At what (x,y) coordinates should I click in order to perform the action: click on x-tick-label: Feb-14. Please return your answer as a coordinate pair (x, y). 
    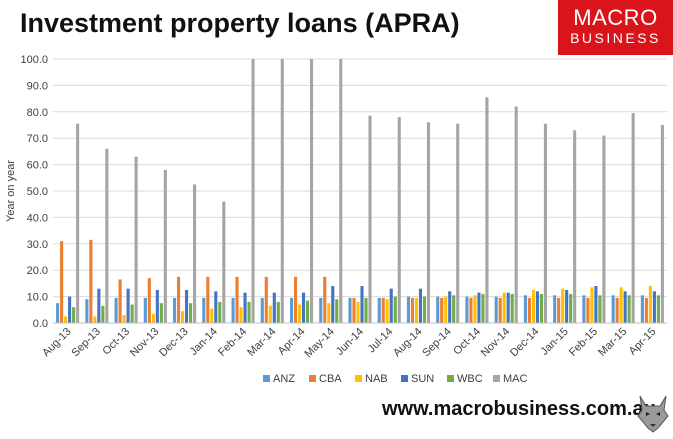
    Looking at the image, I should click on (232, 342).